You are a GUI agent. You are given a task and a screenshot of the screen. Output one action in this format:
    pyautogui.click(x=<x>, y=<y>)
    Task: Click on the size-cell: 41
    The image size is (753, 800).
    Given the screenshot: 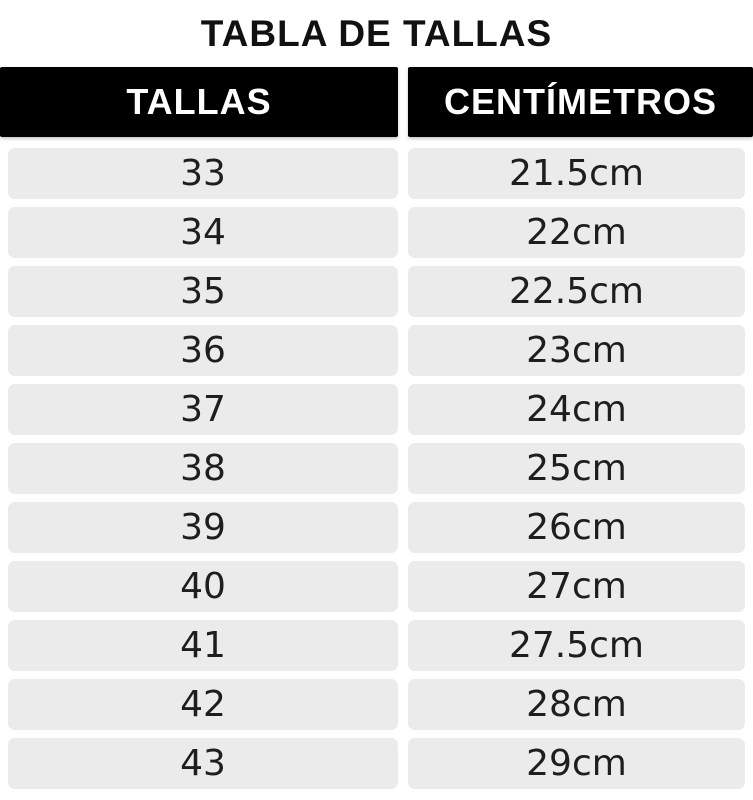 What is the action you would take?
    pyautogui.click(x=203, y=645)
    